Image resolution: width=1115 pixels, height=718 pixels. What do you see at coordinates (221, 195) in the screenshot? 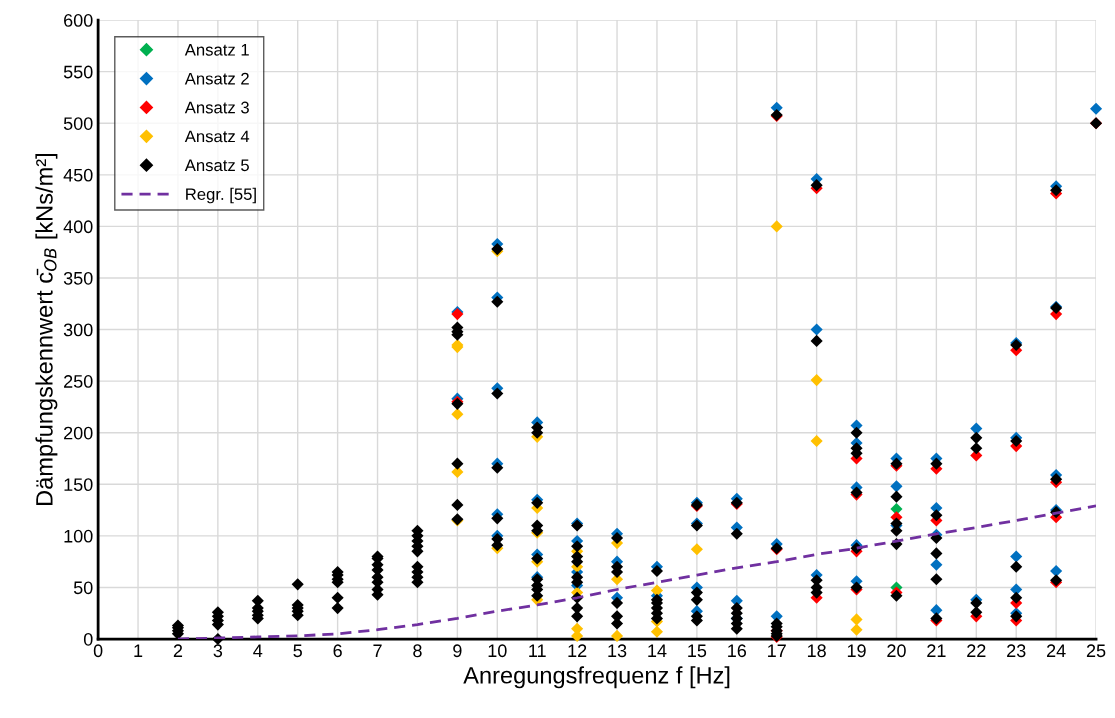
I see `legend-label: Regr. [55]` at bounding box center [221, 195].